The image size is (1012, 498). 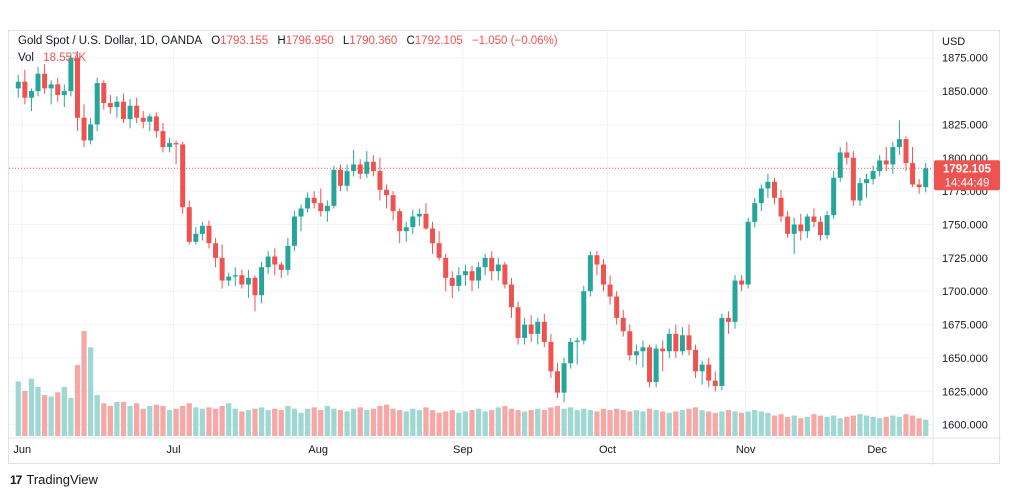 What do you see at coordinates (965, 59) in the screenshot?
I see `price-tick-label: 1875.000` at bounding box center [965, 59].